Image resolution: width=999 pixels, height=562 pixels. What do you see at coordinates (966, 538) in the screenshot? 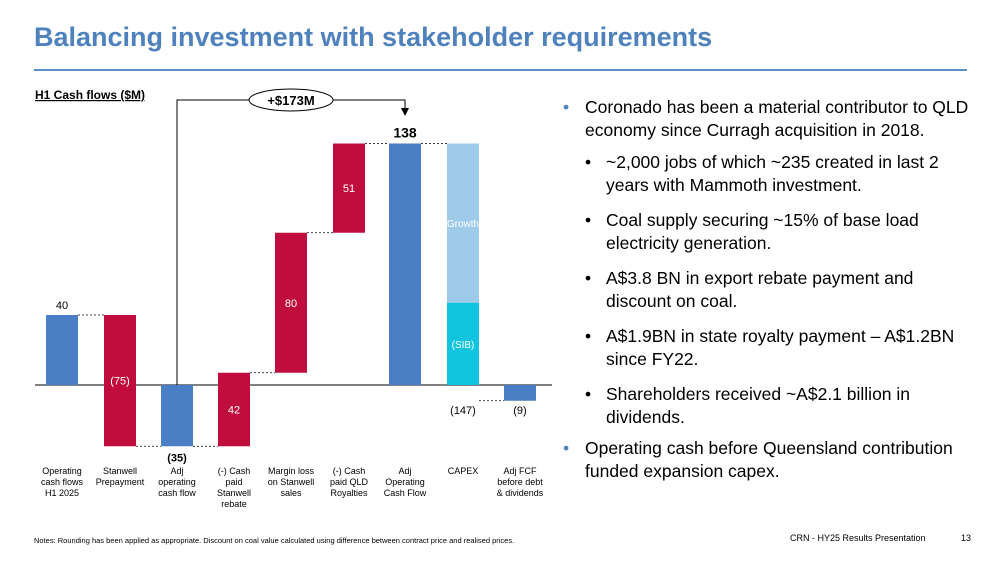
I see `page-number: 13` at bounding box center [966, 538].